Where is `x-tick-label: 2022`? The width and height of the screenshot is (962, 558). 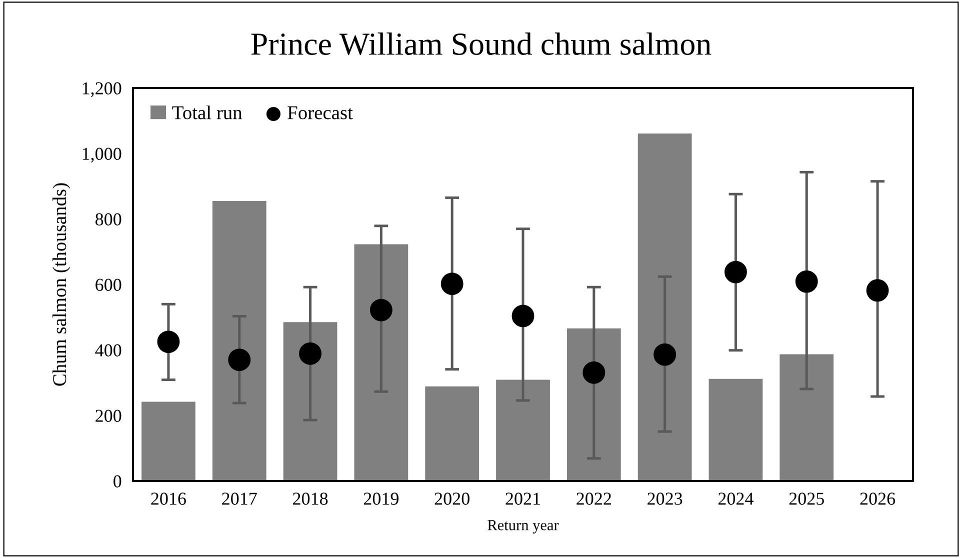 x-tick-label: 2022 is located at coordinates (593, 498).